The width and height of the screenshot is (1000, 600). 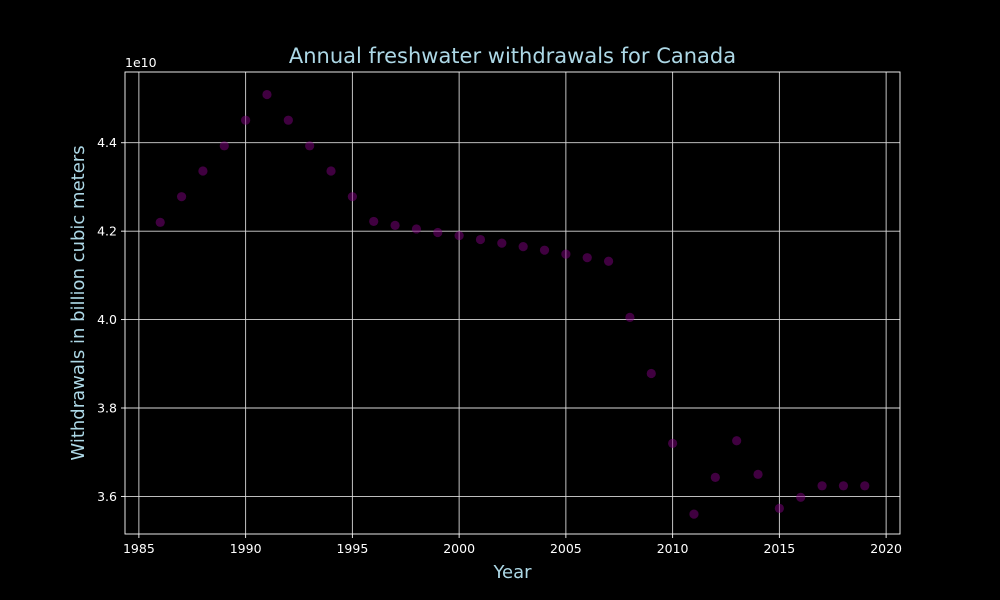 What do you see at coordinates (107, 408) in the screenshot?
I see `y-tick-label: 3.8` at bounding box center [107, 408].